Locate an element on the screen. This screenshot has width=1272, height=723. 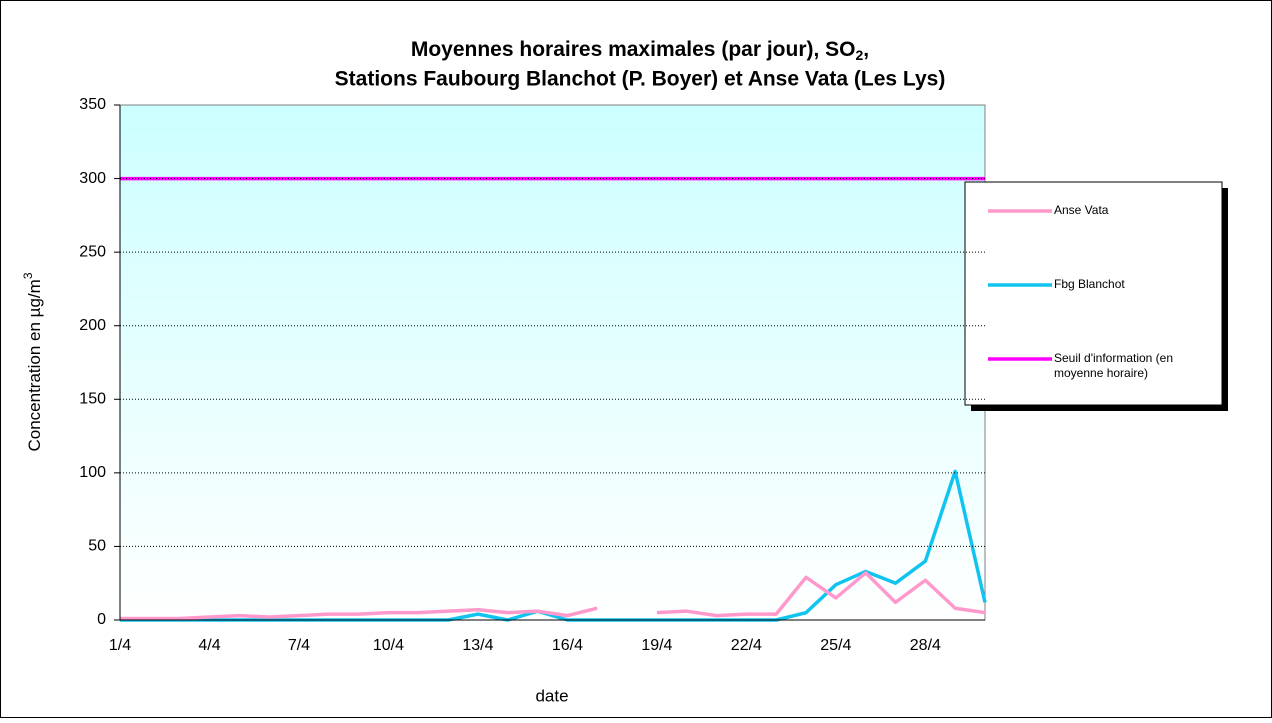
x-tick-label: 25/4 is located at coordinates (835, 645).